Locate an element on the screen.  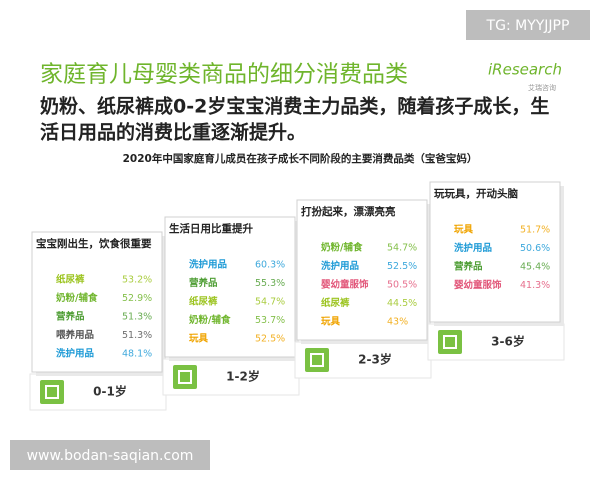
subtitle: 活日用品的消费比重逐渐提升。 is located at coordinates (173, 132).